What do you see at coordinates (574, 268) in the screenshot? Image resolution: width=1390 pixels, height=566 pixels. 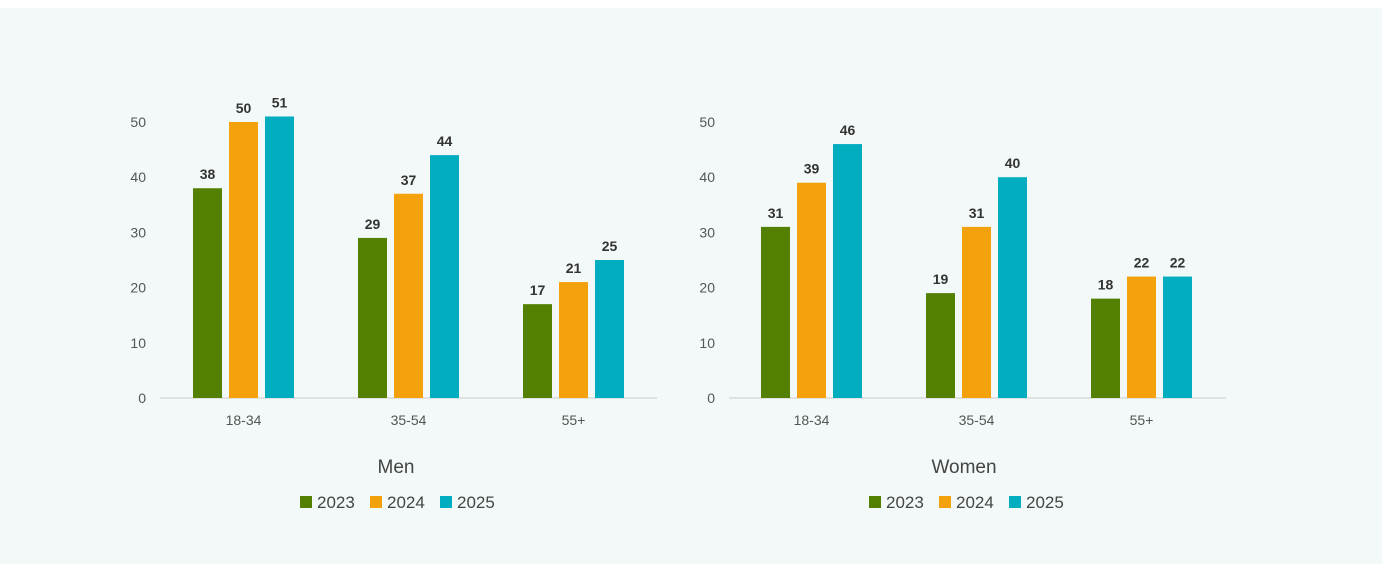 I see `data-label: 21` at bounding box center [574, 268].